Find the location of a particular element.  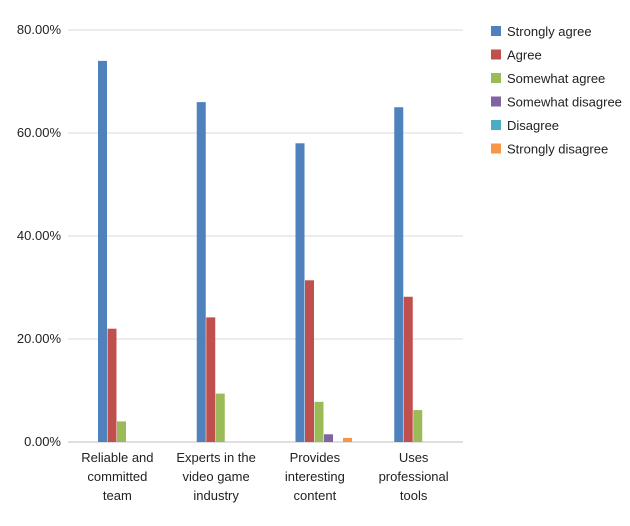

x-tick-label: tools is located at coordinates (414, 495).